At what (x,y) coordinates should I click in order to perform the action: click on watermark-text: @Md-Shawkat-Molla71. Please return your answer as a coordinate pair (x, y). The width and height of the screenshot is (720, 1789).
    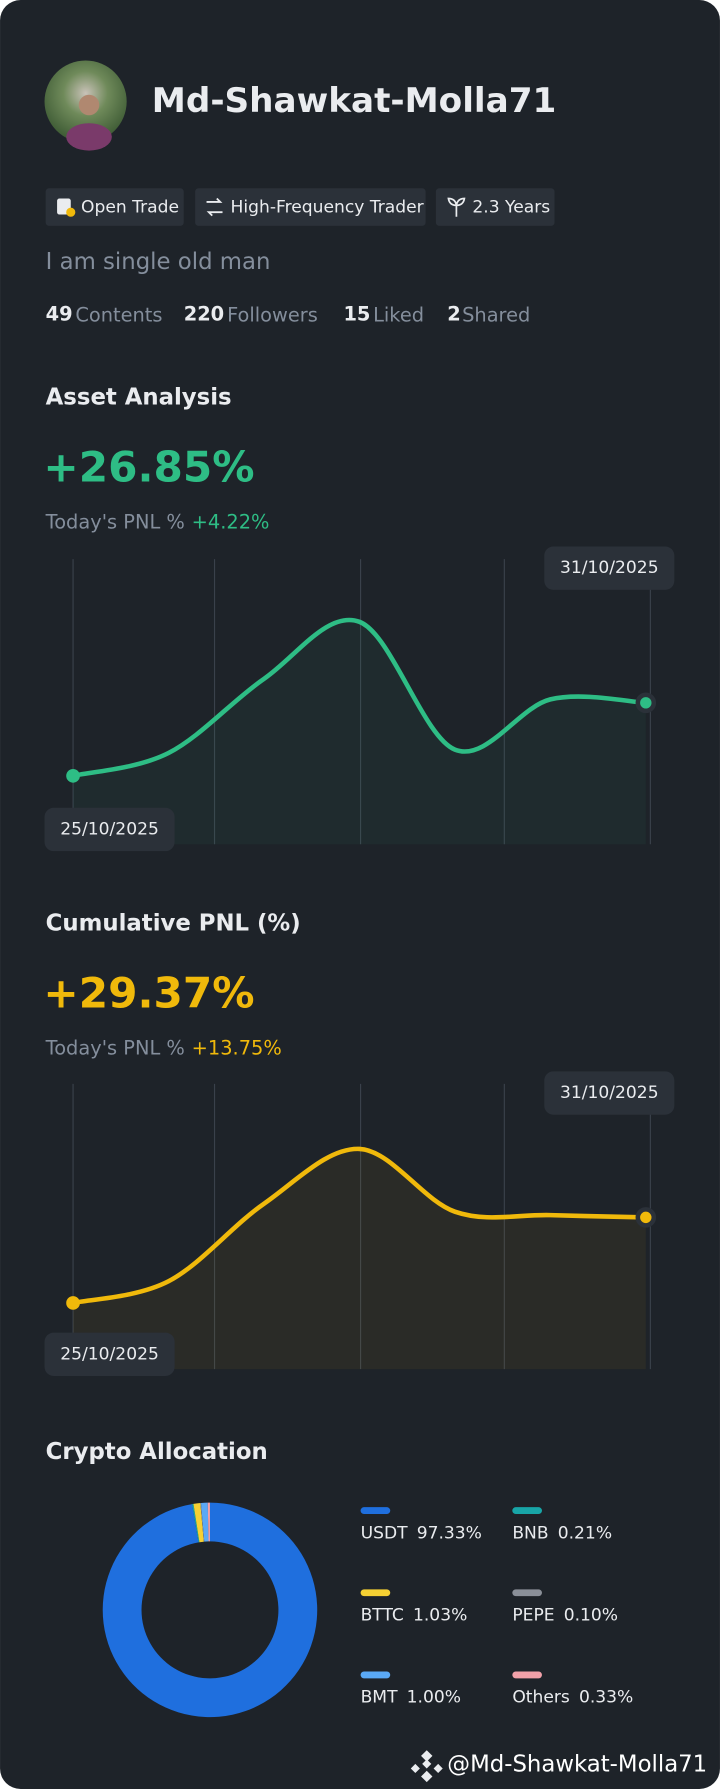
    Looking at the image, I should click on (577, 1765).